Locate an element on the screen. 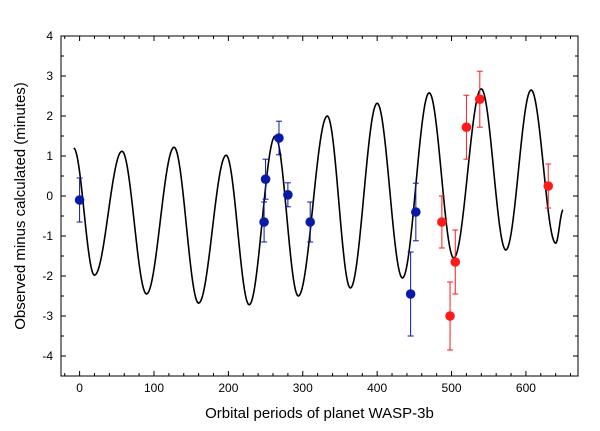 The height and width of the screenshot is (431, 600). x-axis-title: Orbital periods of planet WASP-3b is located at coordinates (319, 413).